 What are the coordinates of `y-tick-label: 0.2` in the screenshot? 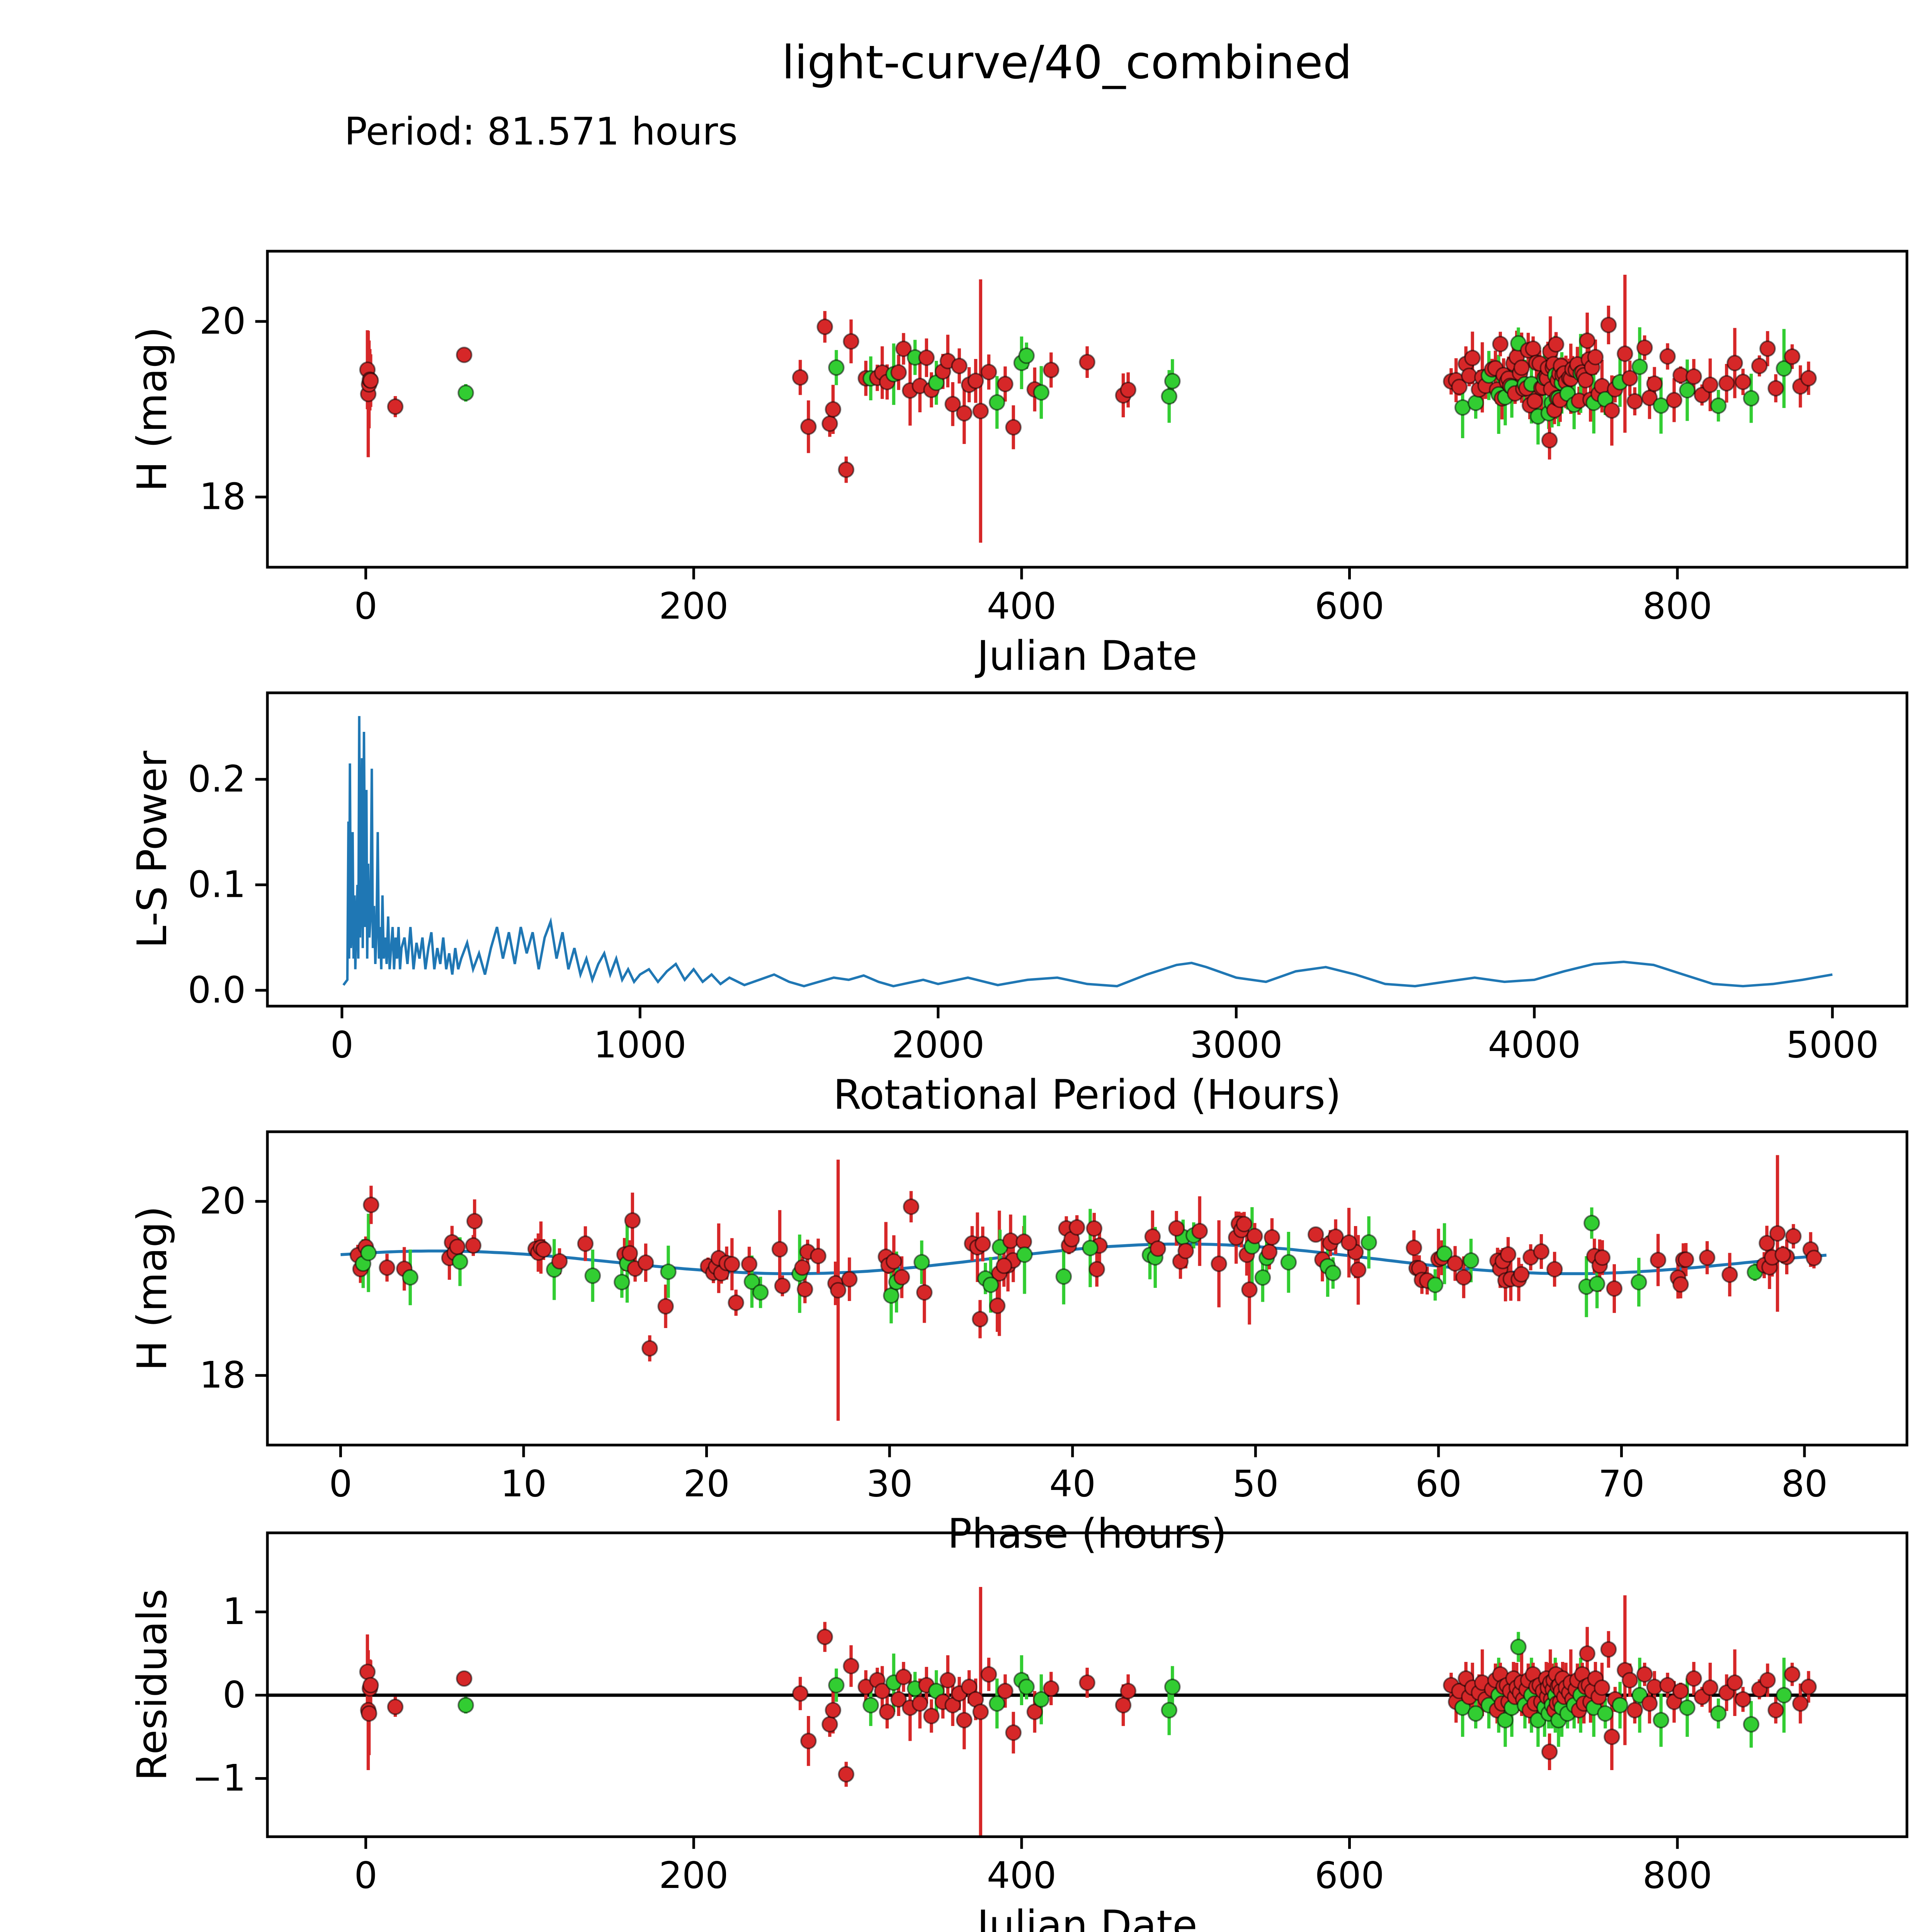 It's located at (217, 779).